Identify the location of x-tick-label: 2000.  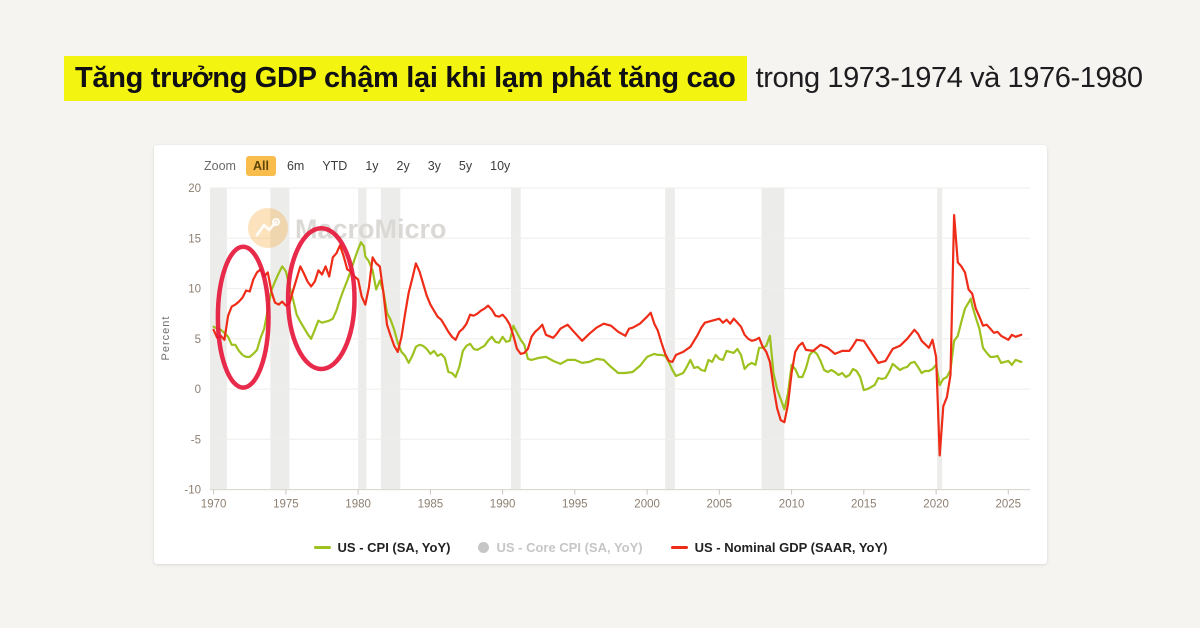
(647, 505).